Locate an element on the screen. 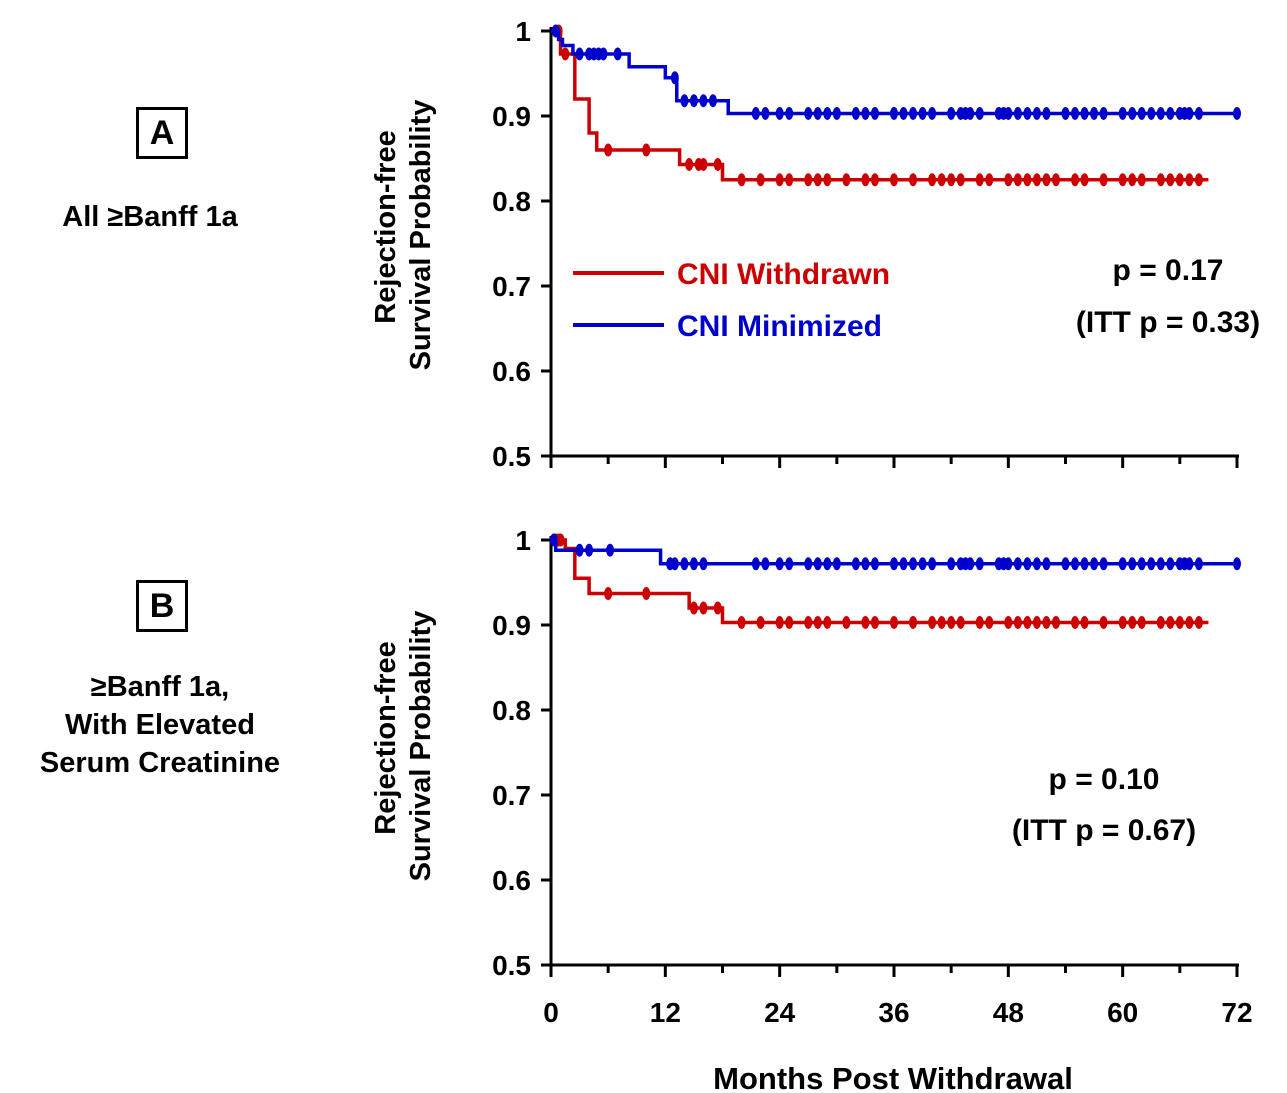  panel-b-description-line: With Elevated is located at coordinates (160, 725).